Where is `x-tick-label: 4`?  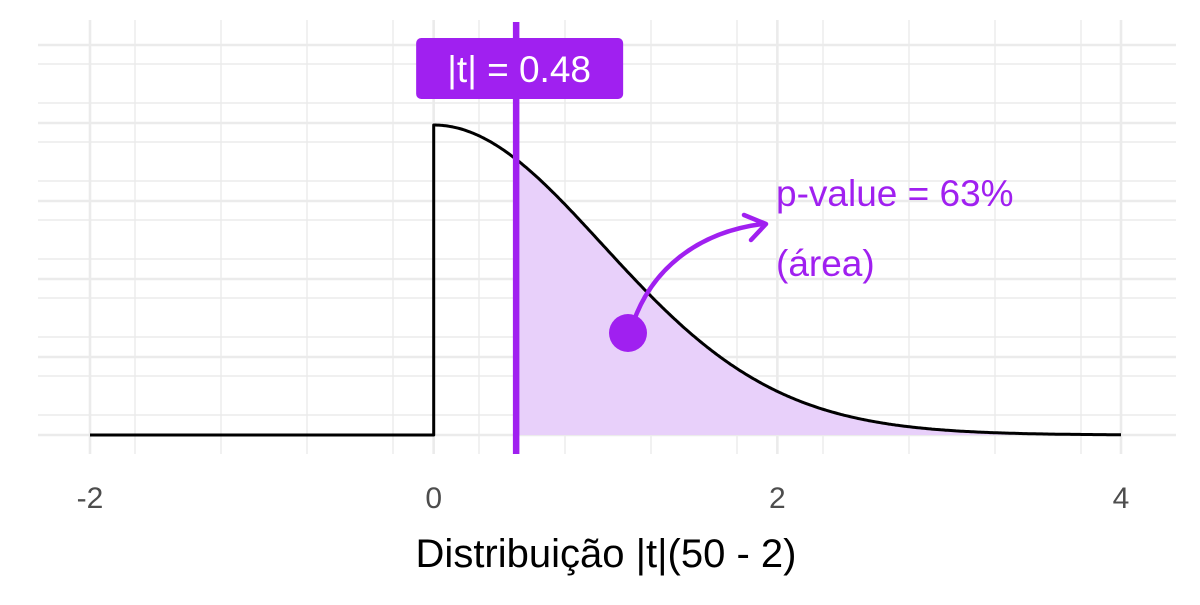
x-tick-label: 4 is located at coordinates (1121, 498).